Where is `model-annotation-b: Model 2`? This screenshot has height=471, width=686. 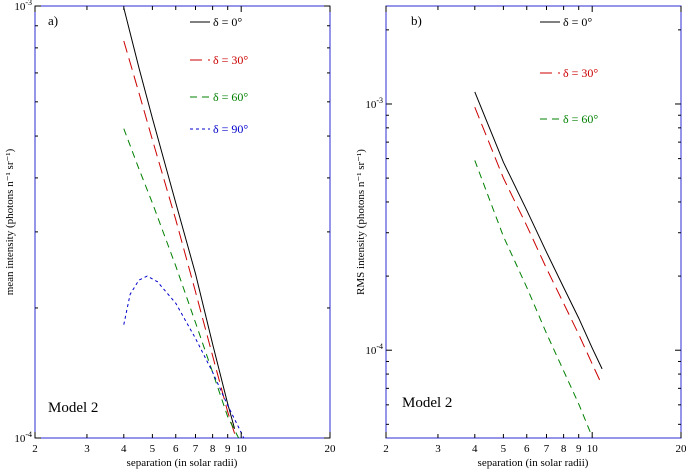 model-annotation-b: Model 2 is located at coordinates (427, 403).